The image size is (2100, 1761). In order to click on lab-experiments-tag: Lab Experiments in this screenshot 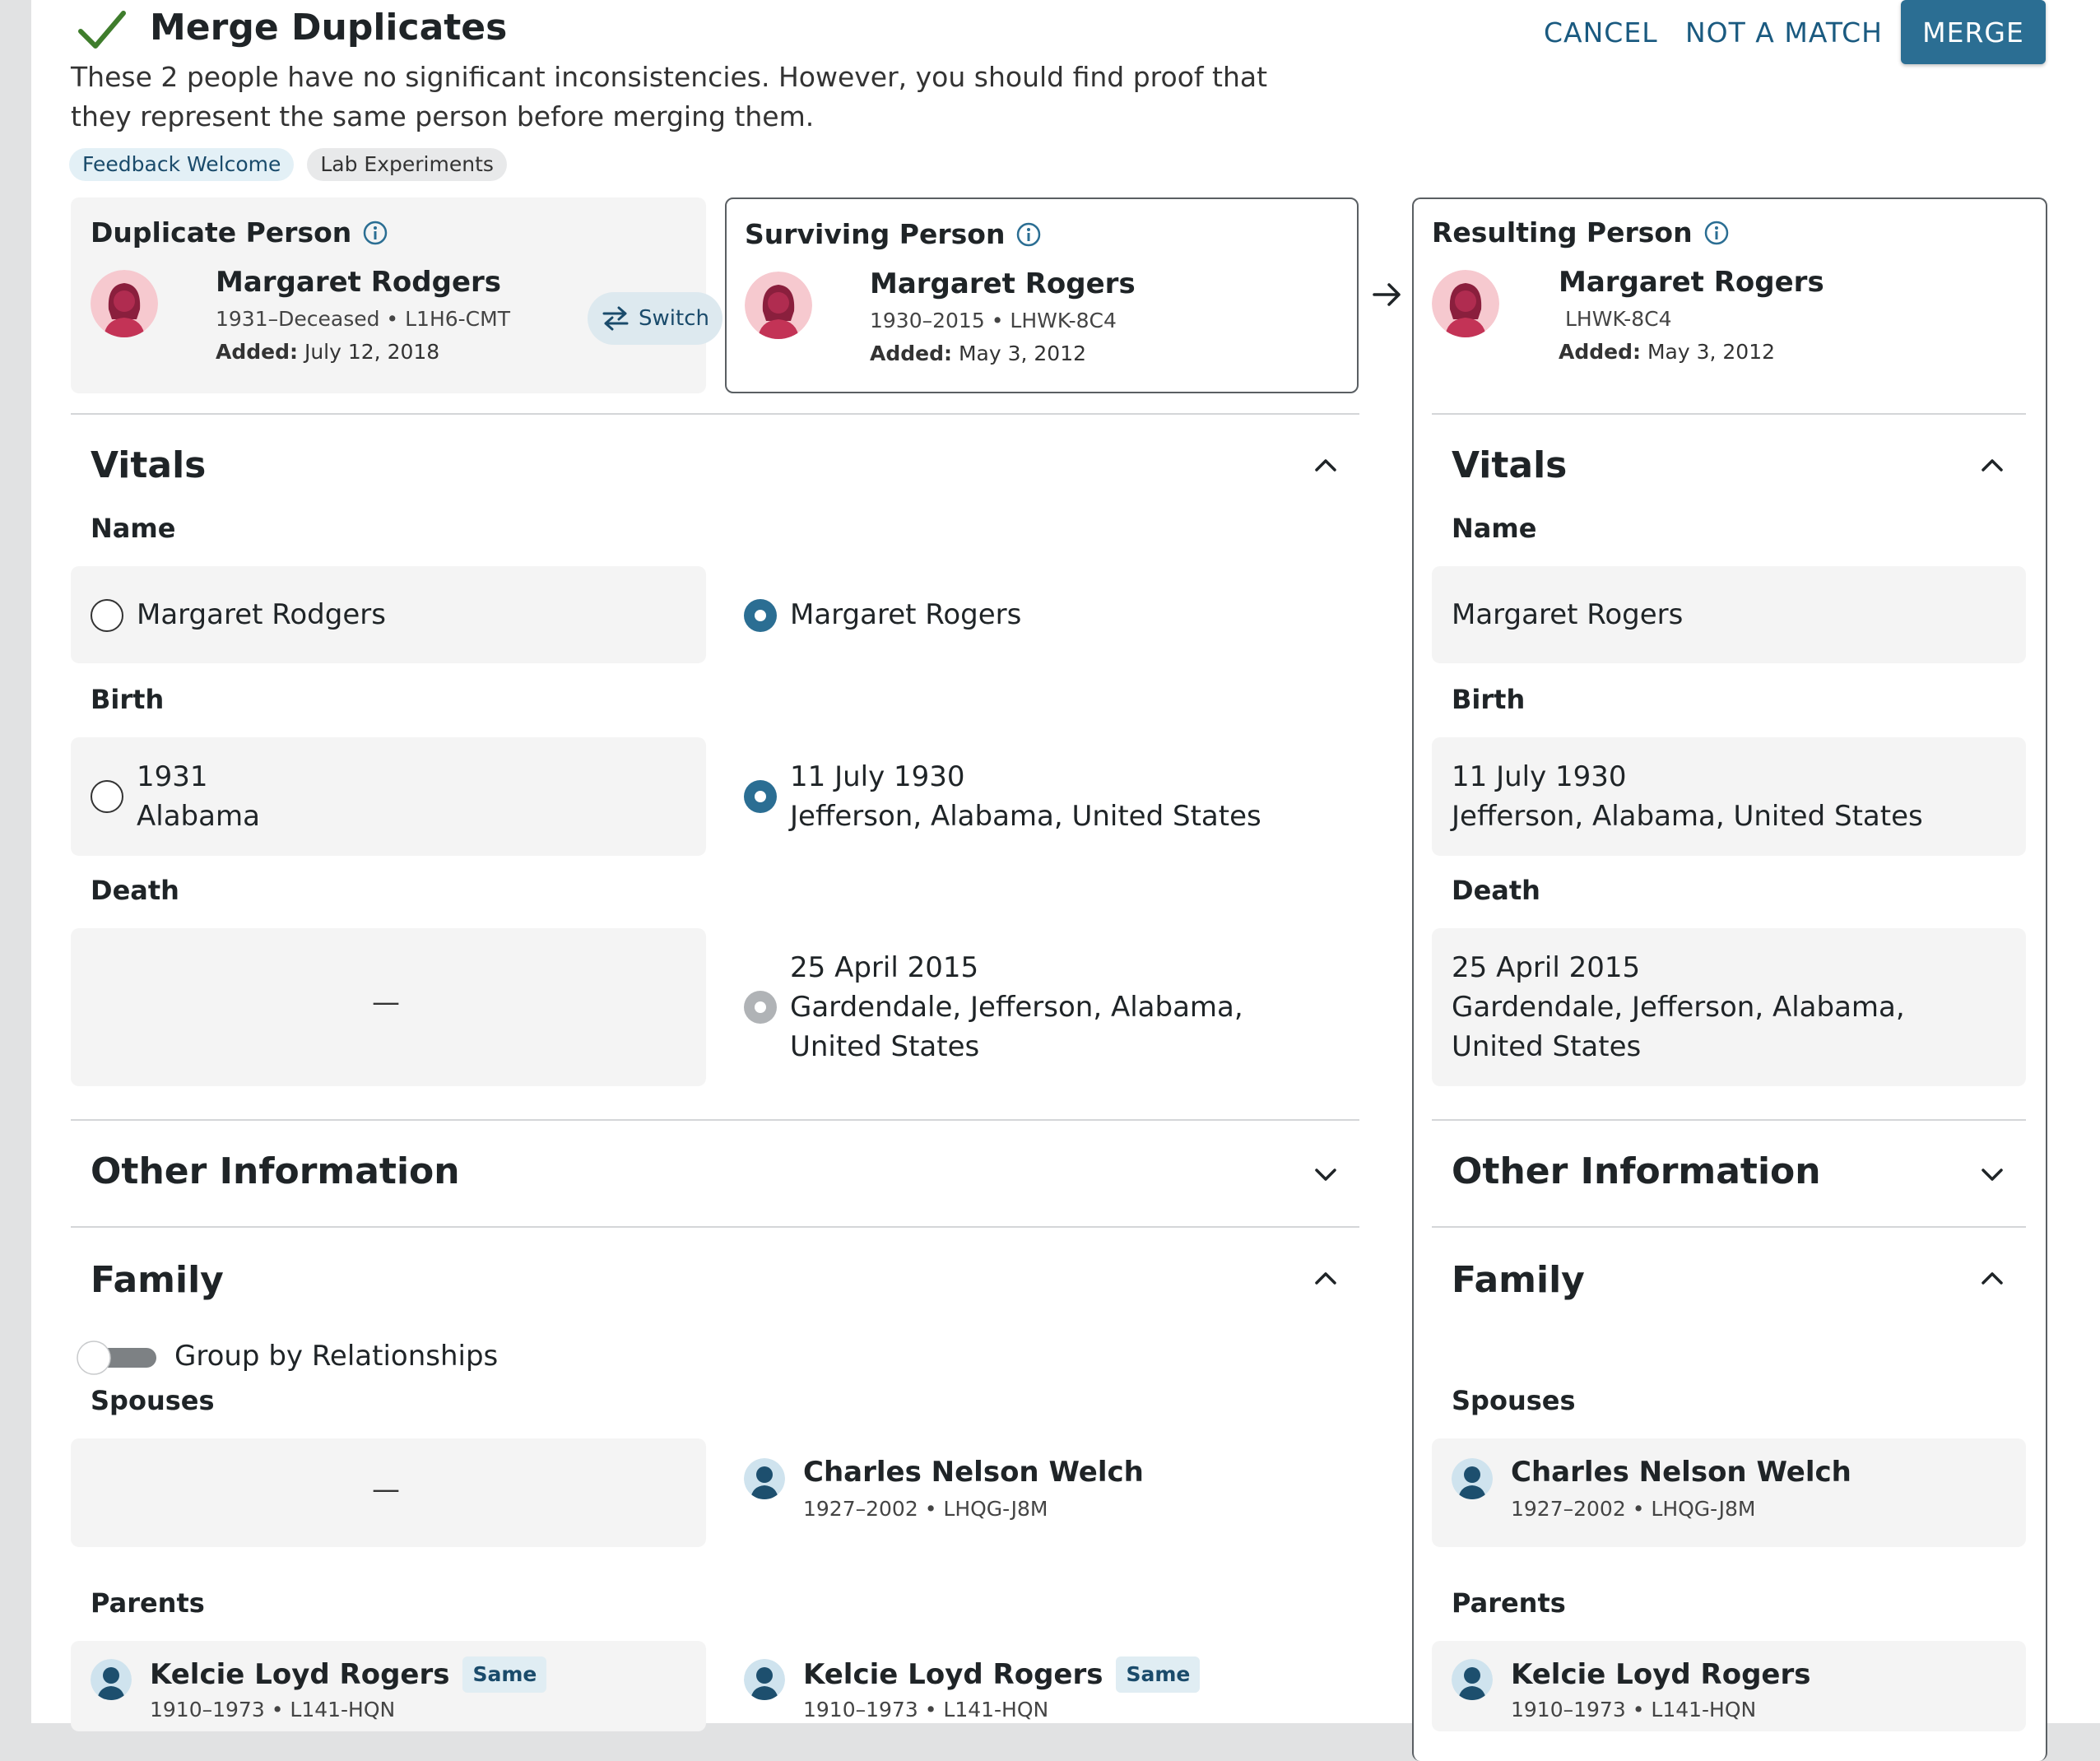, I will do `click(407, 164)`.